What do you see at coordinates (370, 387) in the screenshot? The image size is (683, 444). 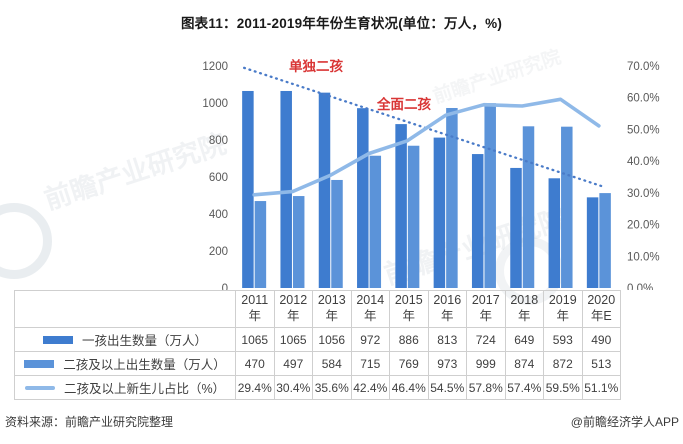 I see `value-cell: 42.4%` at bounding box center [370, 387].